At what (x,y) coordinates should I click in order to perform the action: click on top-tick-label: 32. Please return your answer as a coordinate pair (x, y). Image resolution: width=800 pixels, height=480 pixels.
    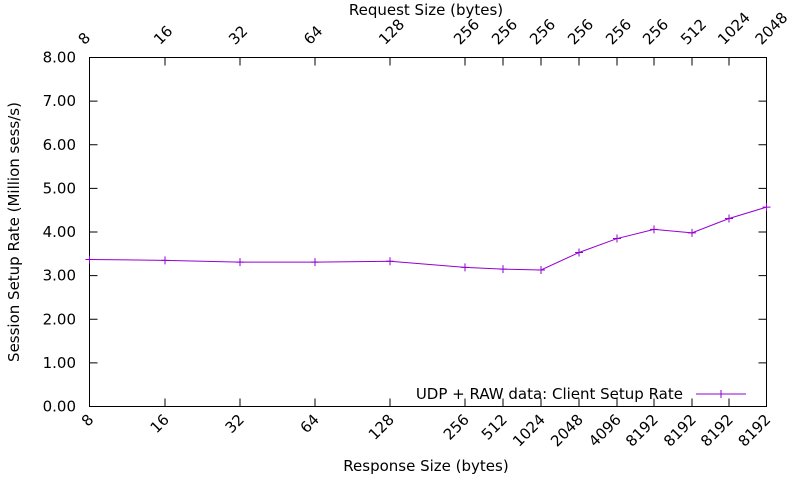
    Looking at the image, I should click on (238, 35).